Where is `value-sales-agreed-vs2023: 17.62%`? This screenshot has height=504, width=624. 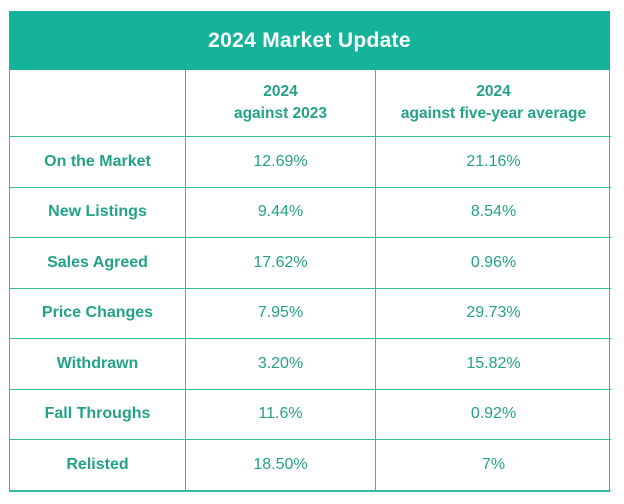
value-sales-agreed-vs2023: 17.62% is located at coordinates (281, 263).